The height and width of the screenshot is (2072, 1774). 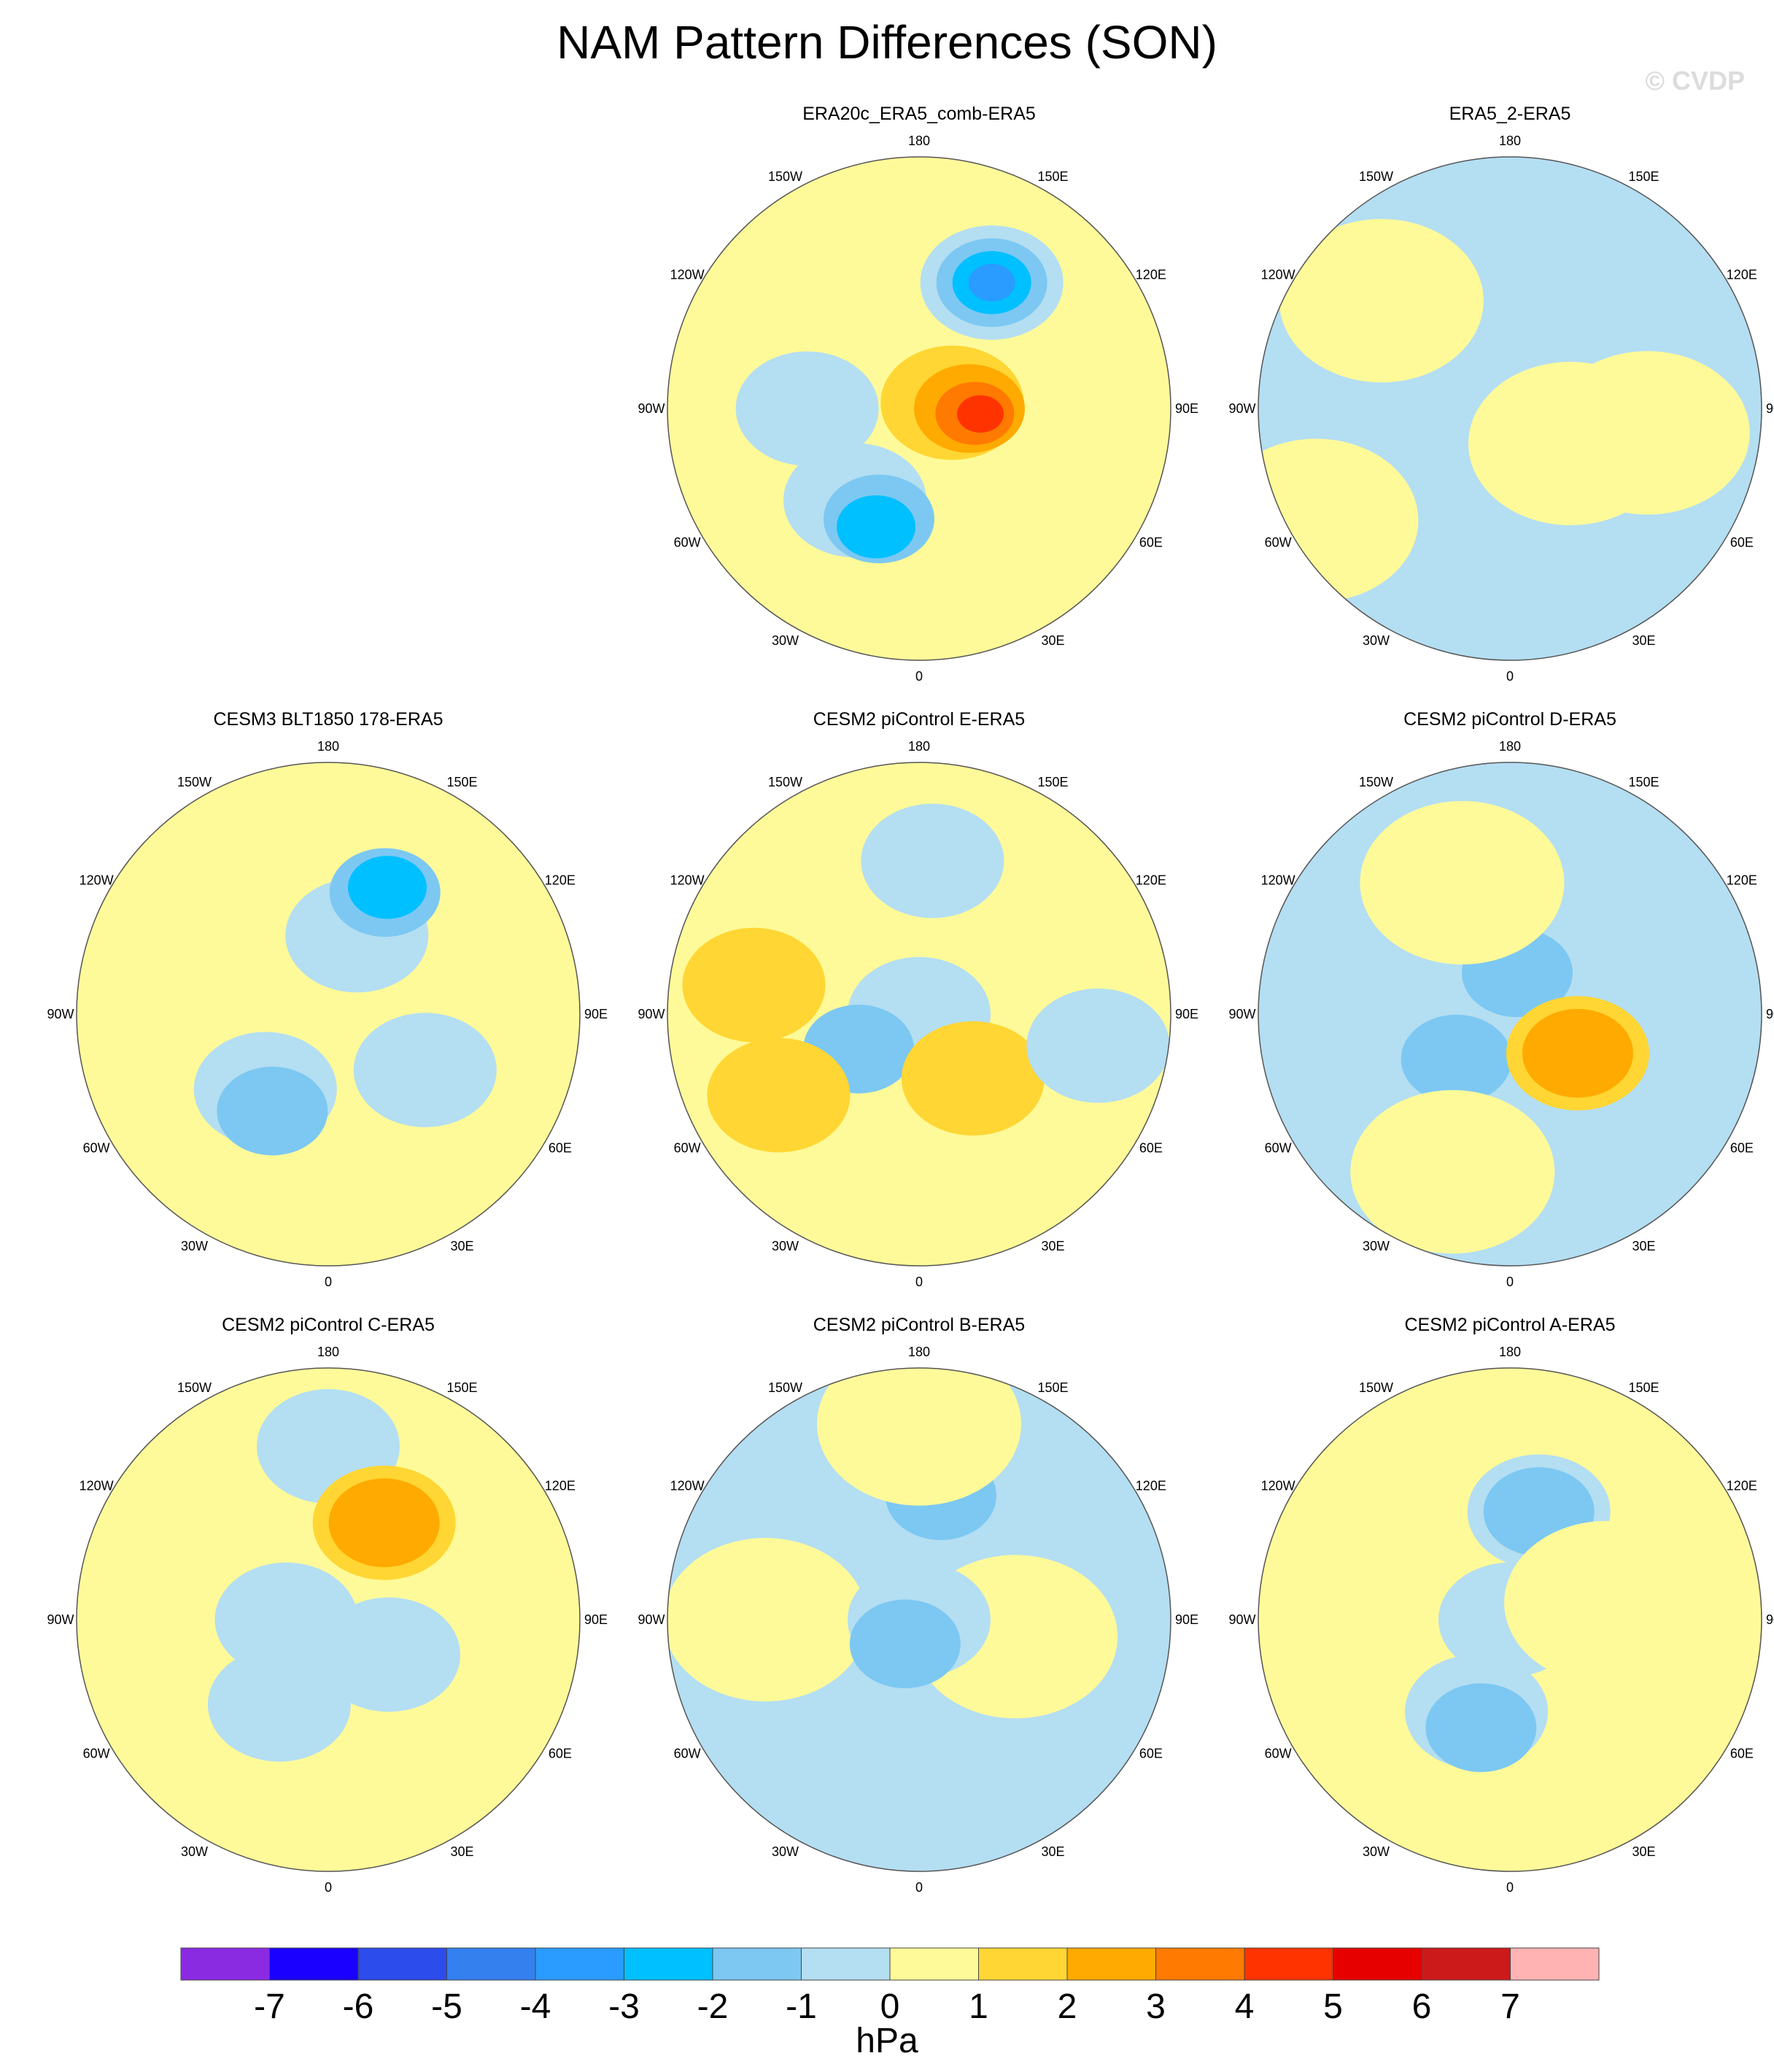 What do you see at coordinates (269, 2004) in the screenshot?
I see `colorbar-tick-label: -7` at bounding box center [269, 2004].